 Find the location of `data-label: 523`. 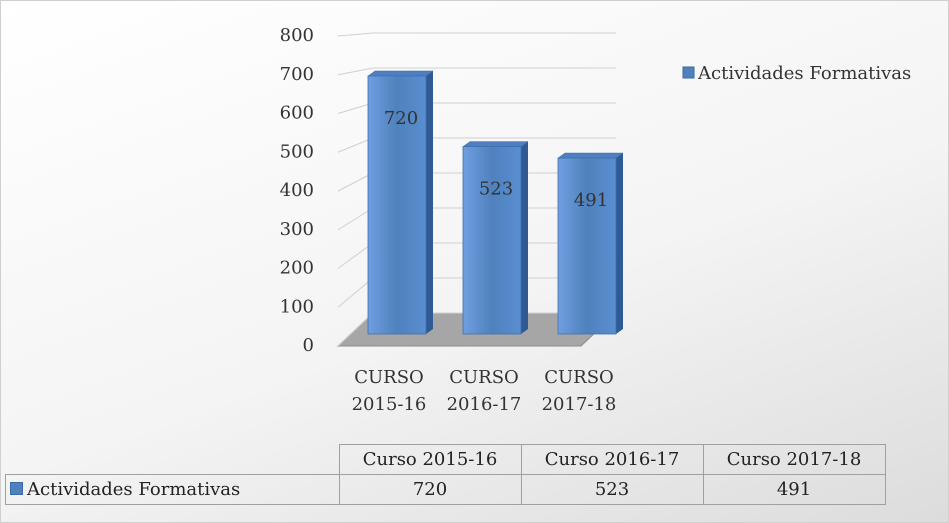

data-label: 523 is located at coordinates (496, 189).